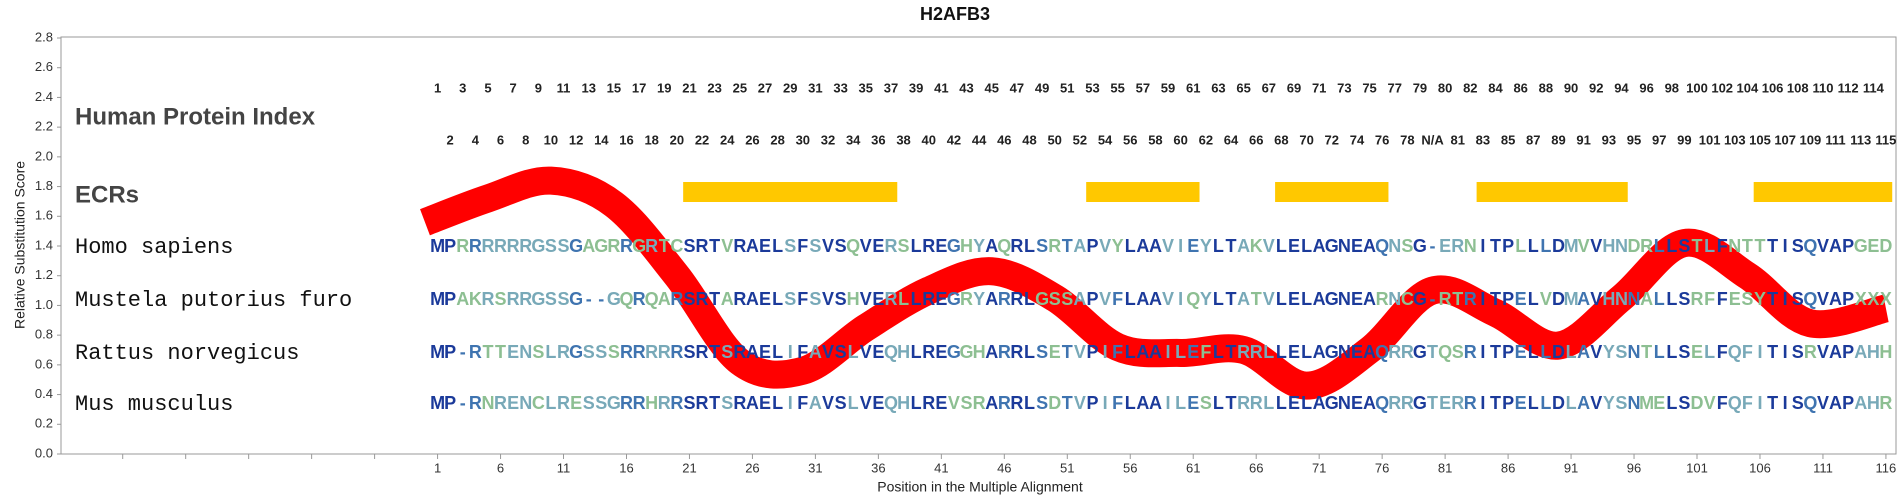  Describe the element at coordinates (437, 87) in the screenshot. I see `human-index: 1` at that location.